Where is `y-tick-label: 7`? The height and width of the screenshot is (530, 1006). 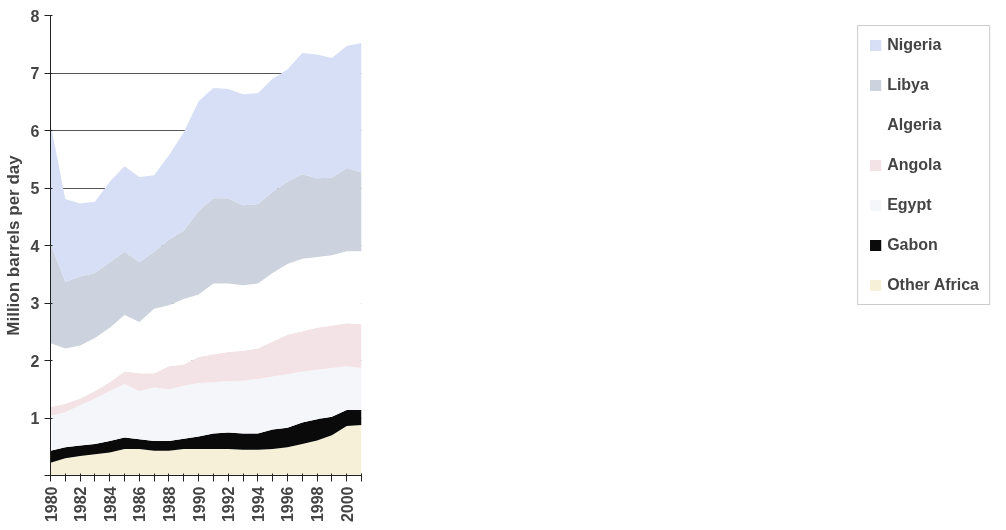
y-tick-label: 7 is located at coordinates (35, 73).